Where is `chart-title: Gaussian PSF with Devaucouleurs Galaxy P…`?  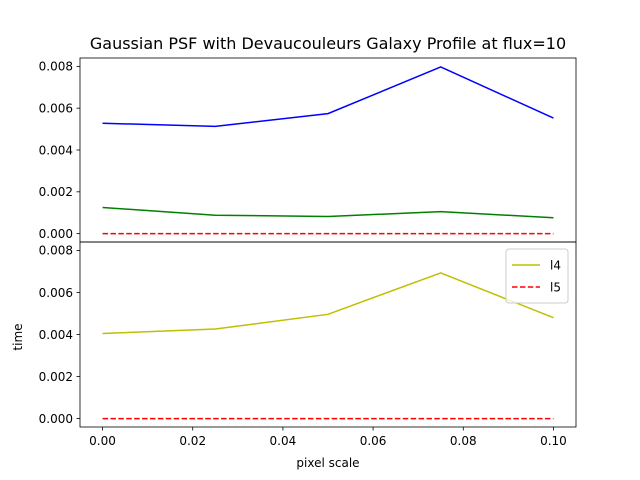 chart-title: Gaussian PSF with Devaucouleurs Galaxy P… is located at coordinates (328, 43).